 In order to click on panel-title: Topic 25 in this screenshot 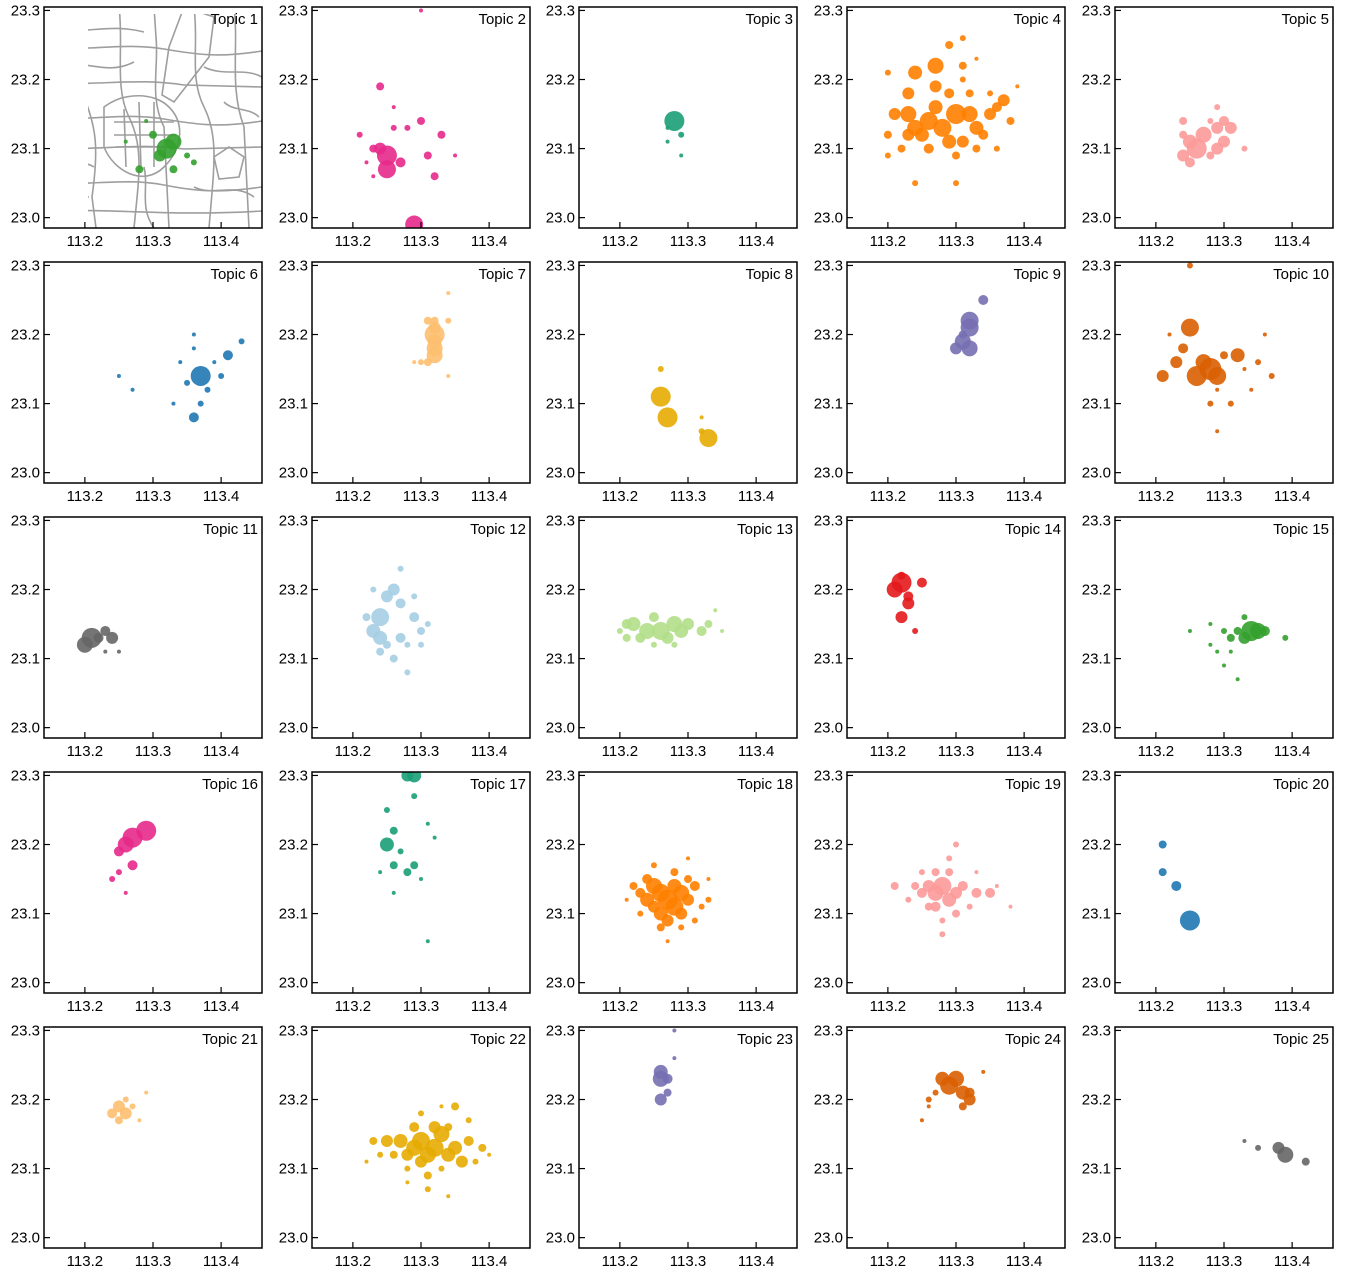, I will do `click(1301, 1039)`.